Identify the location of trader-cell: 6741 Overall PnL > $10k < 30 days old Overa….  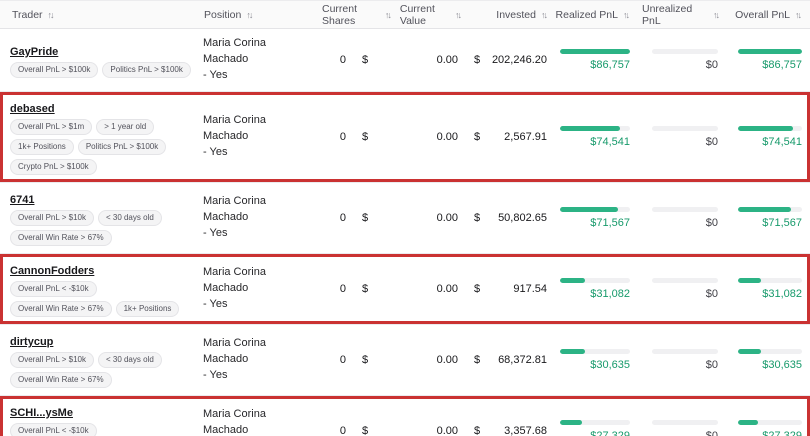
(99, 218).